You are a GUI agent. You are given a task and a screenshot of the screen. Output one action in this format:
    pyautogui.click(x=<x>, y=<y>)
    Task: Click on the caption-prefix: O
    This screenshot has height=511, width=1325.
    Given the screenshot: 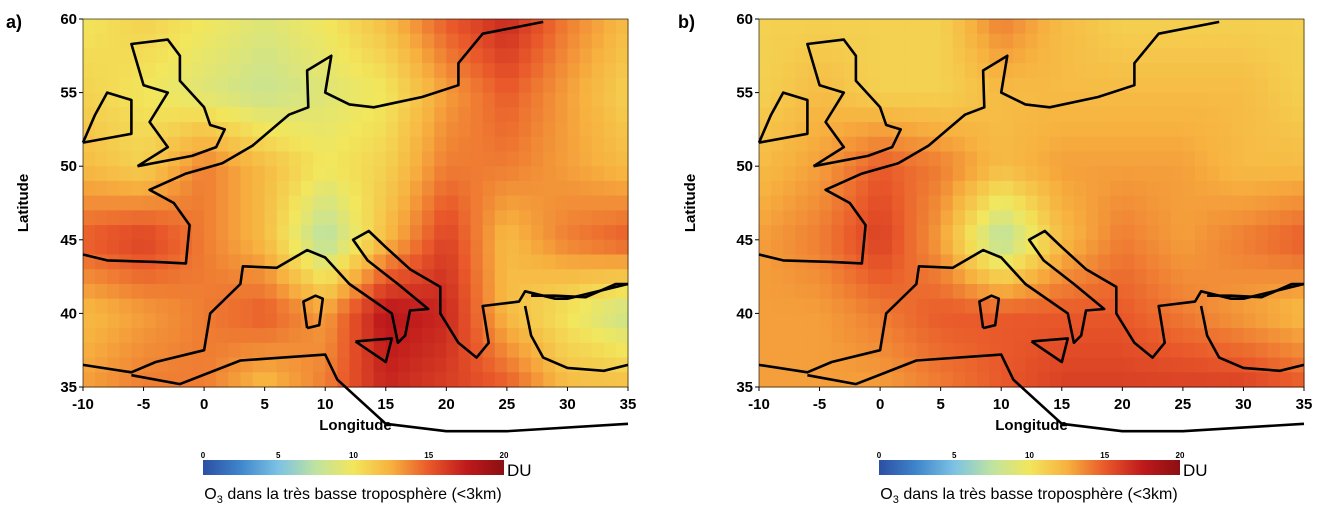 What is the action you would take?
    pyautogui.click(x=210, y=494)
    